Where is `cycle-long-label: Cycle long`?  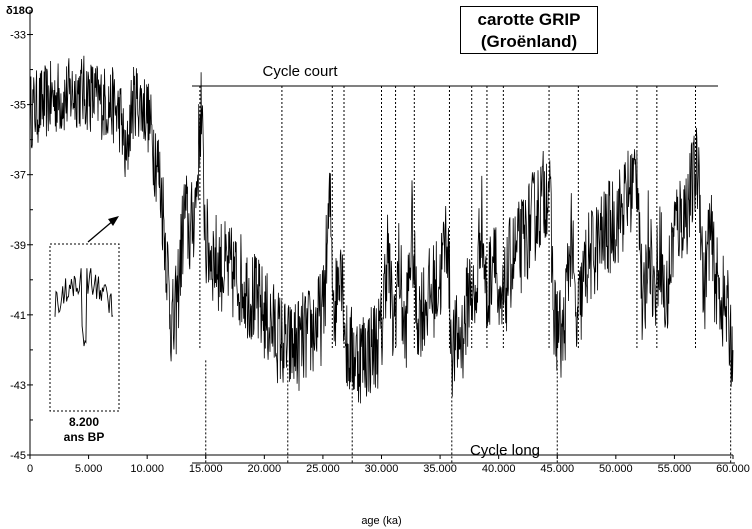 cycle-long-label: Cycle long is located at coordinates (505, 450).